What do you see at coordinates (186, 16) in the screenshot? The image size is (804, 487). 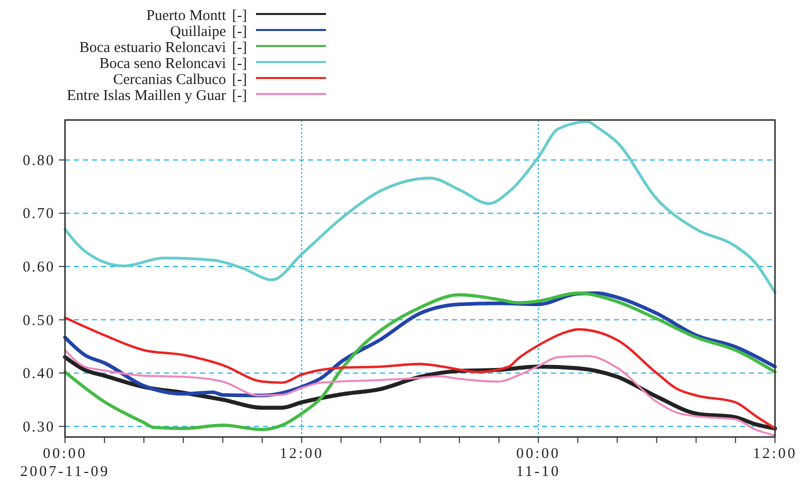 I see `legend-label: Puerto Montt` at bounding box center [186, 16].